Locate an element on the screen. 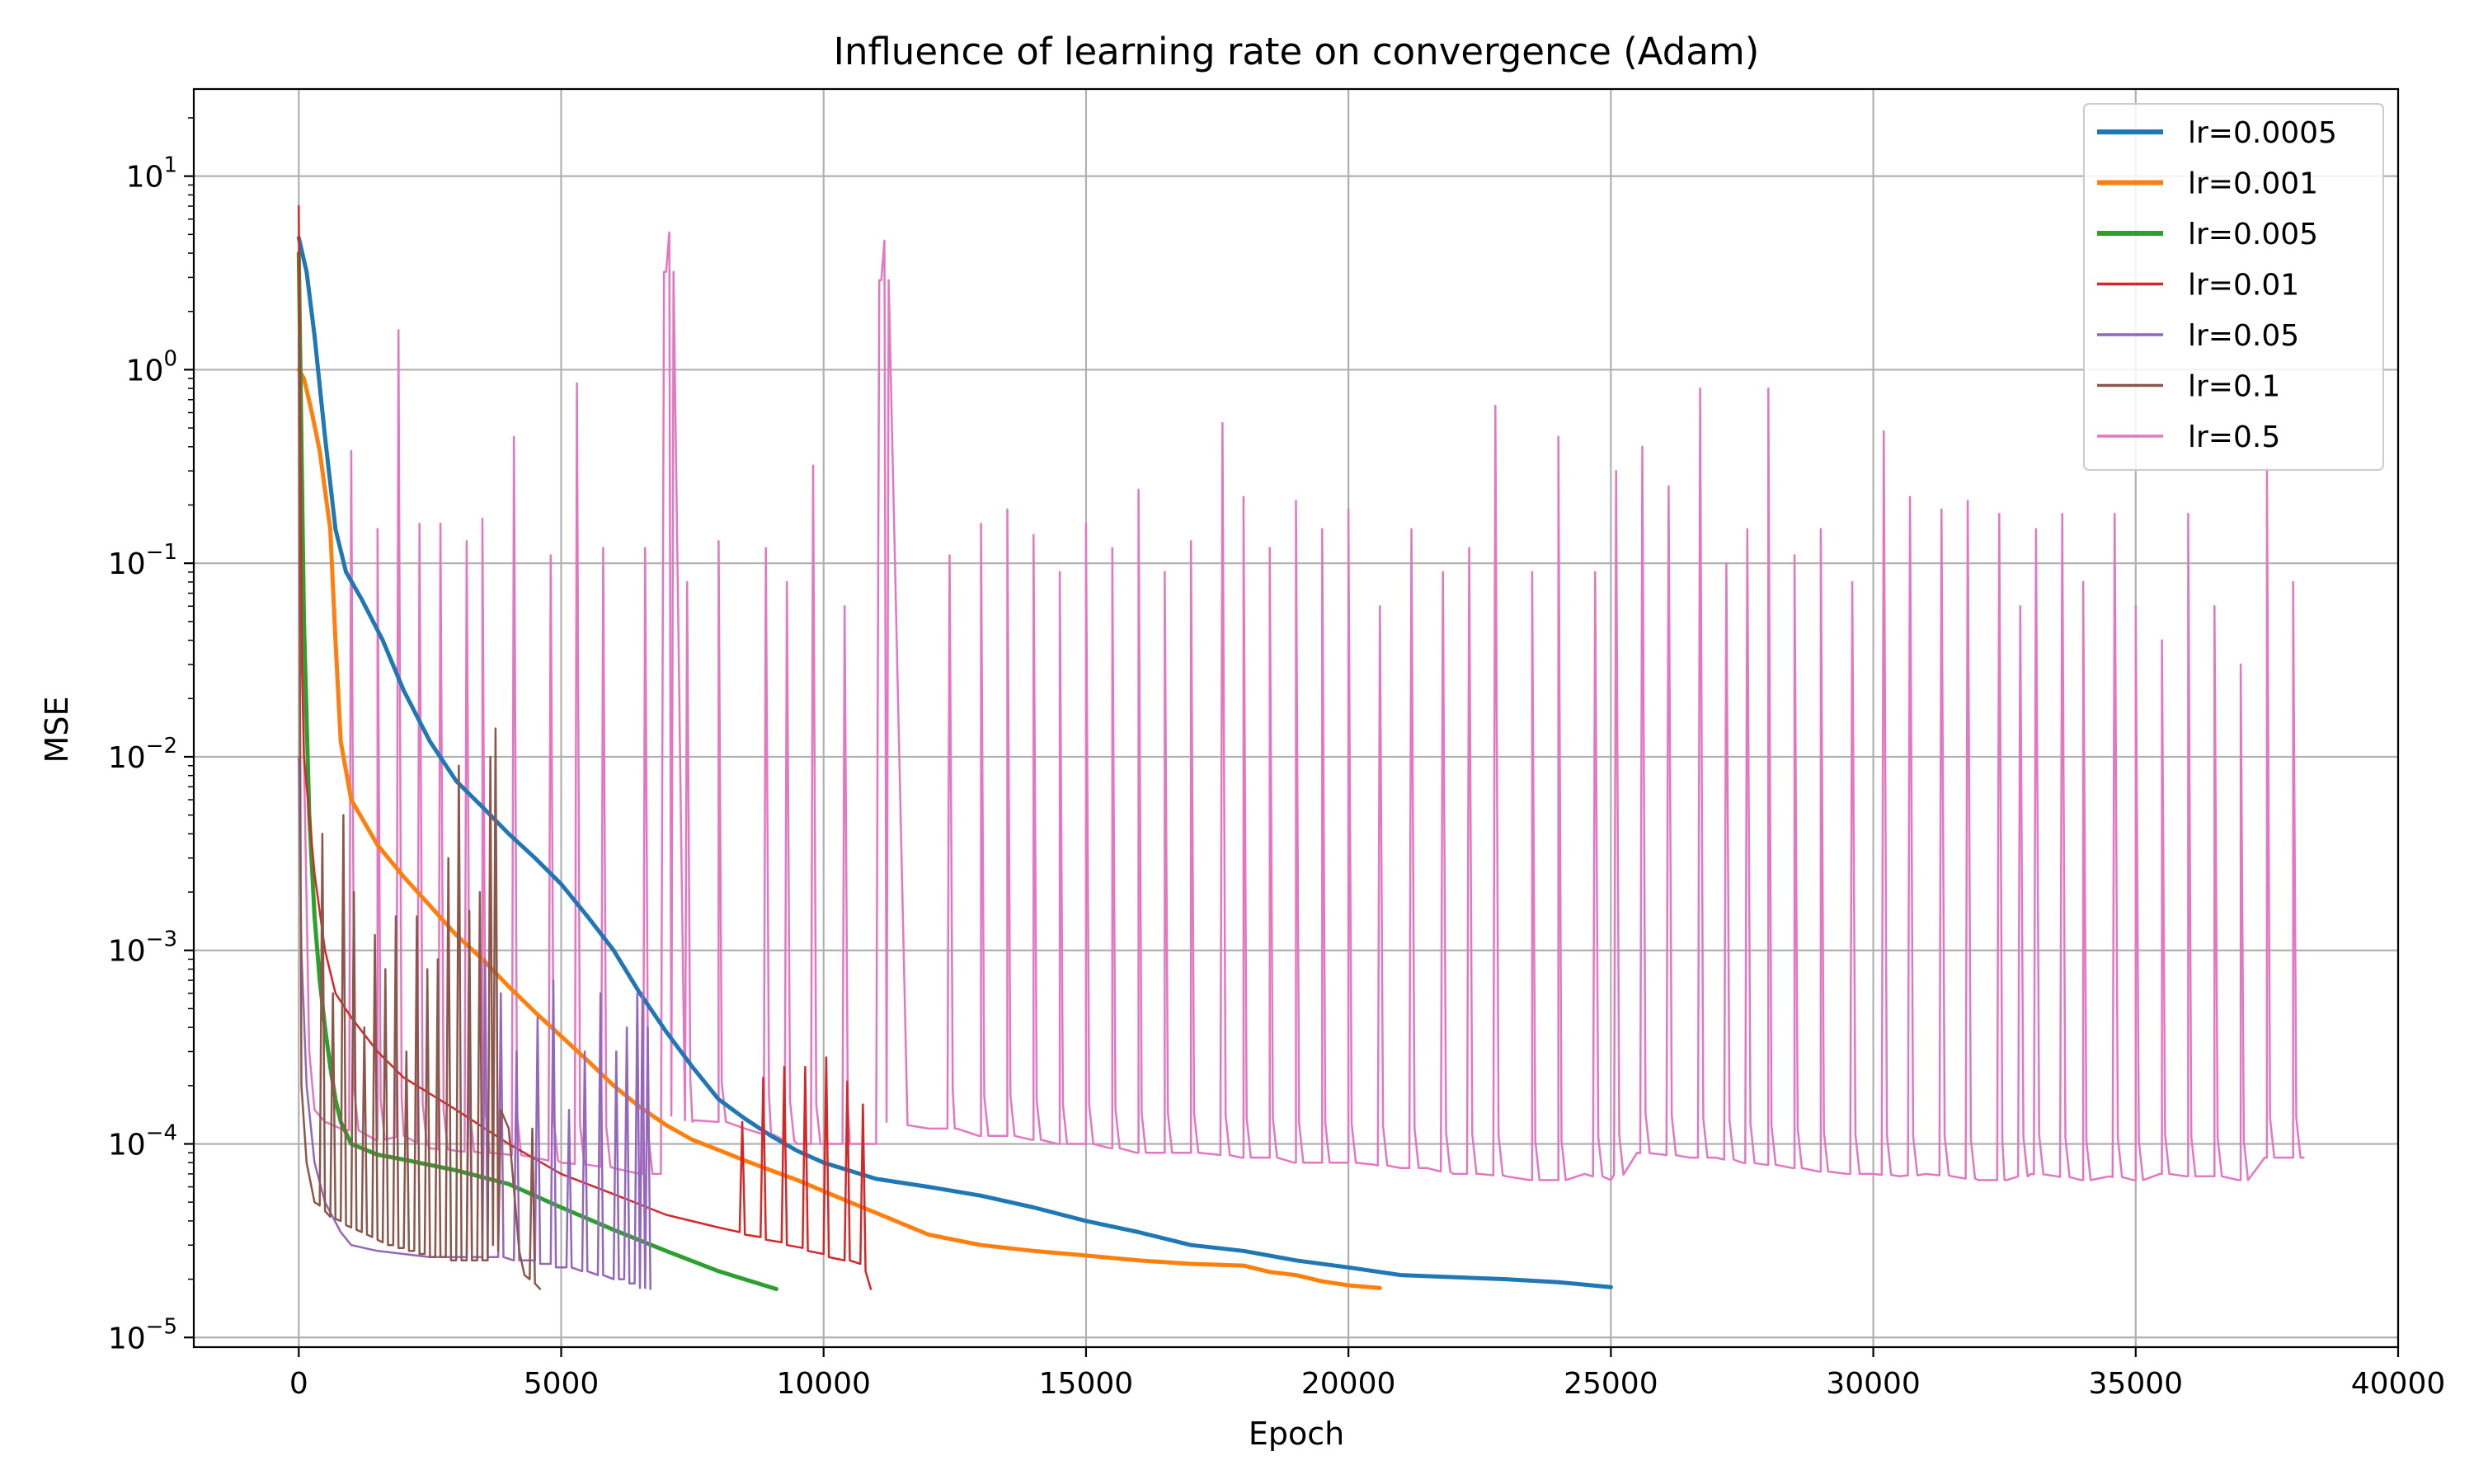 This screenshot has width=2474, height=1484. y-tick-exponent: −3 is located at coordinates (161, 940).